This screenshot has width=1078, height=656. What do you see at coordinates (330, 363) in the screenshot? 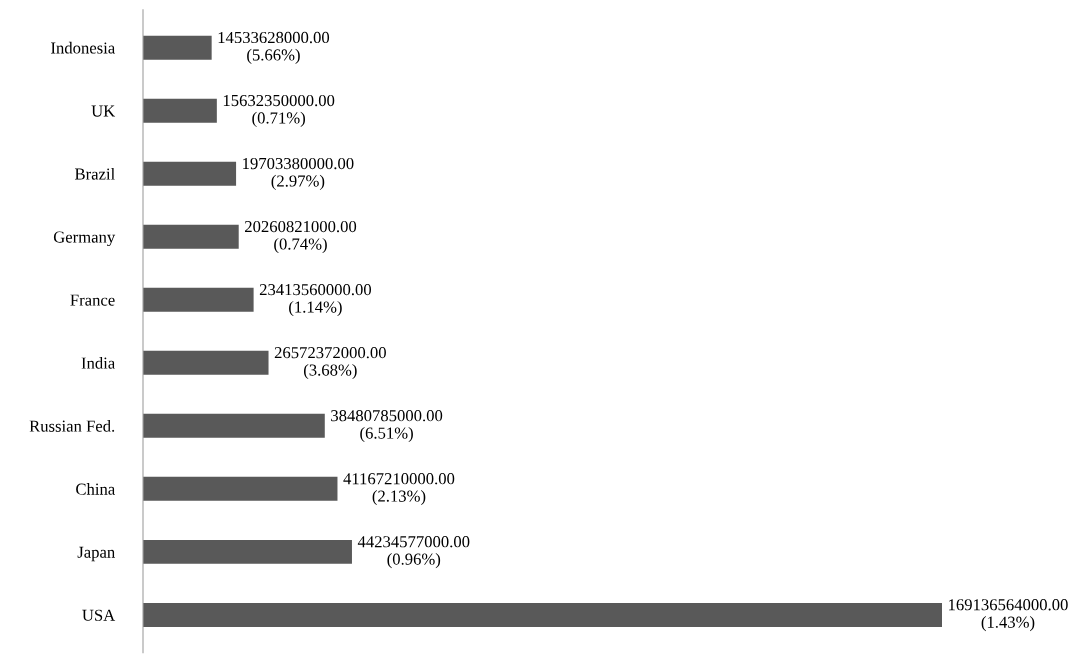
I see `data-label: 26572372000.00 (3.68%)` at bounding box center [330, 363].